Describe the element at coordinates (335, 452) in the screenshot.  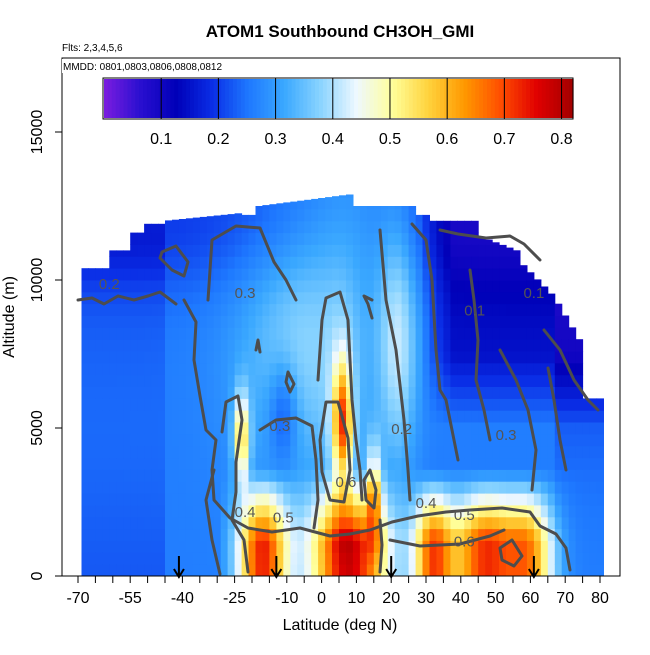
I see `contour-line` at that location.